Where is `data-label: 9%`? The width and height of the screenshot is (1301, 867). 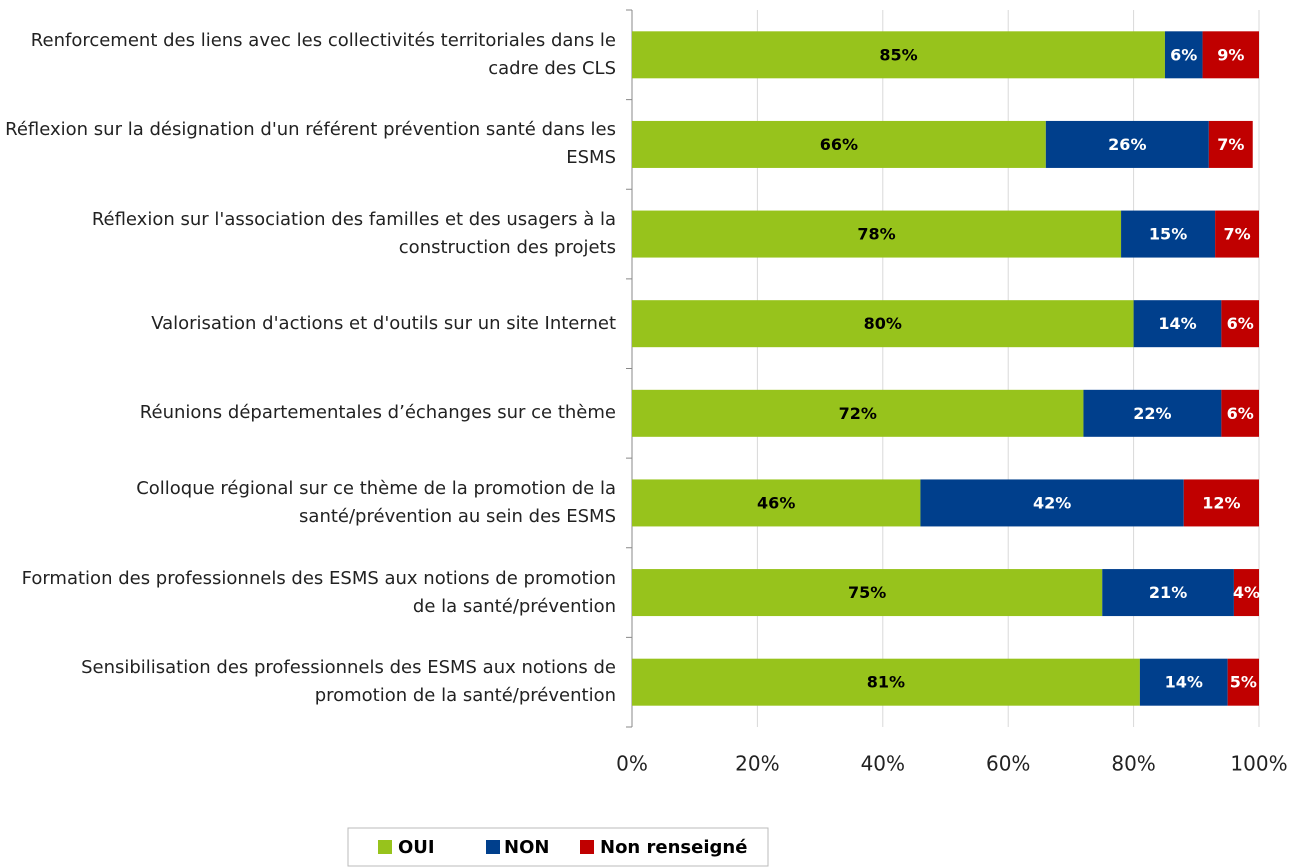 data-label: 9% is located at coordinates (1230, 54).